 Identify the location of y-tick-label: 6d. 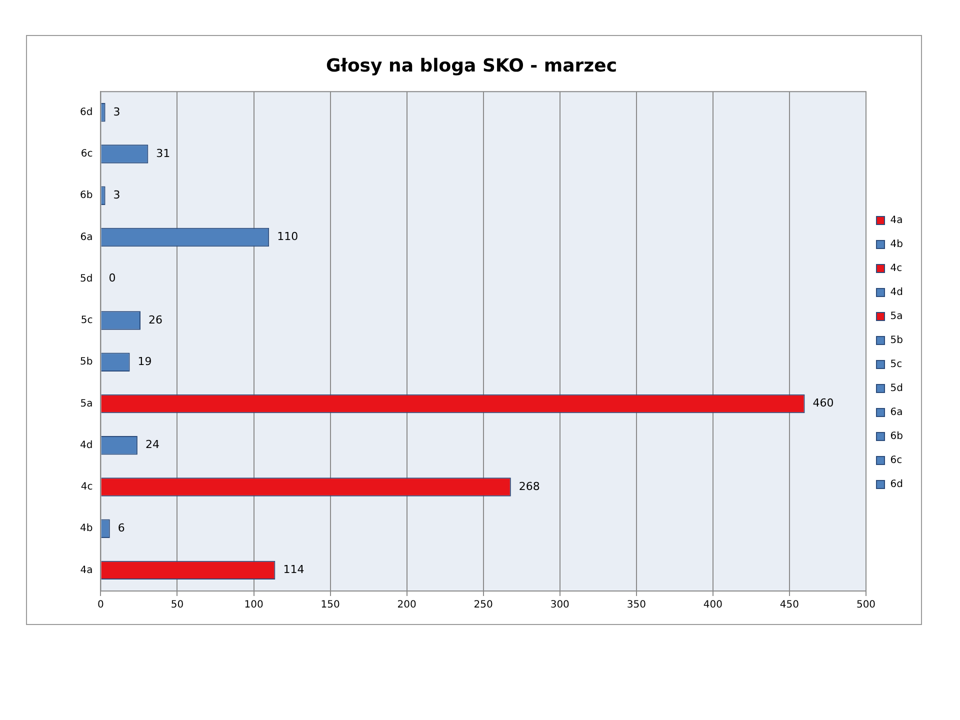
(86, 112).